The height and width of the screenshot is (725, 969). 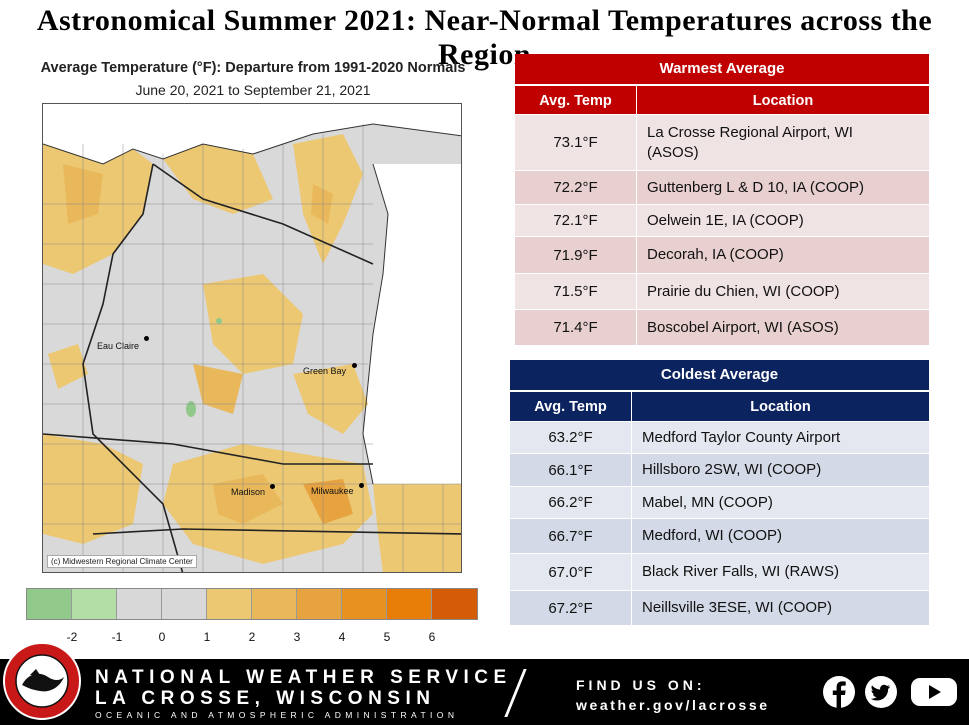 I want to click on temp-cell: 72.1°F, so click(x=575, y=220).